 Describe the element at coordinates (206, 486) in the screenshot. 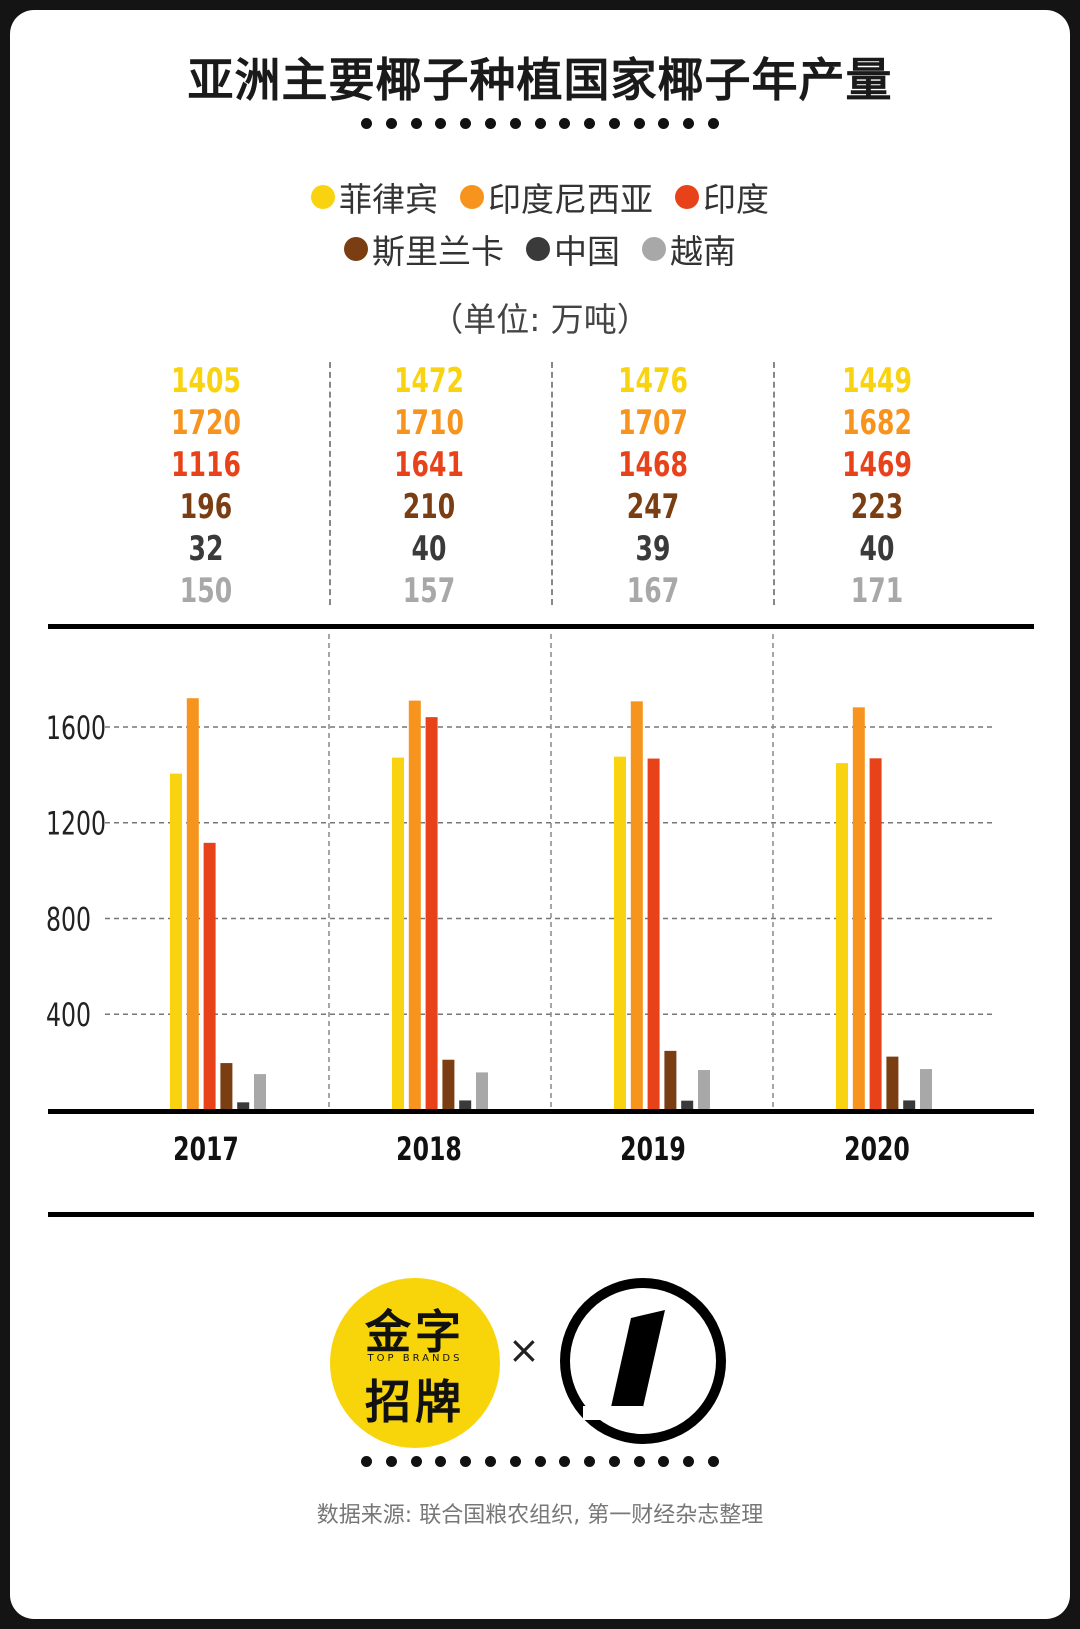

I see `value-column-2017: 1405 1720 1116 196 32 150` at that location.